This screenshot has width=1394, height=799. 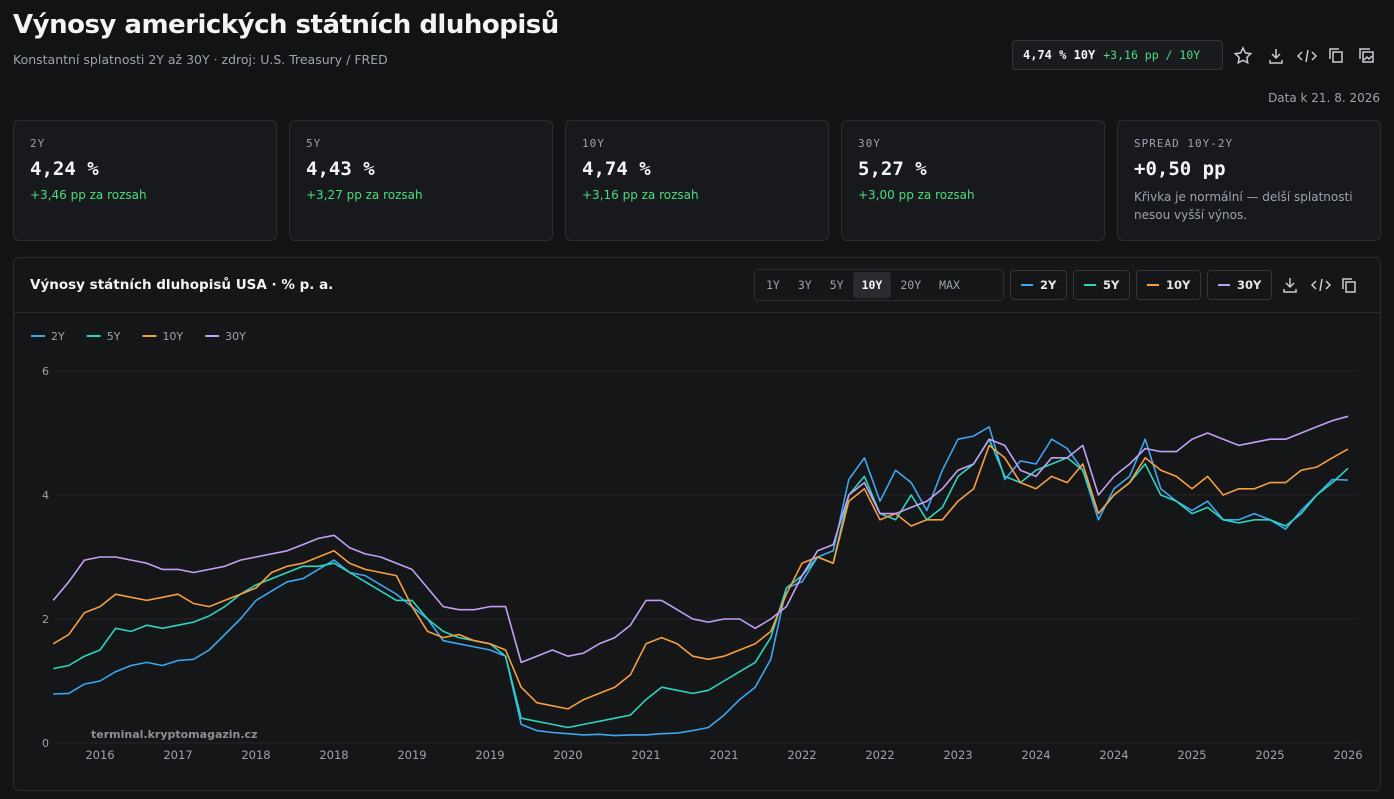 What do you see at coordinates (1102, 285) in the screenshot?
I see `series-toggle: 5Y` at bounding box center [1102, 285].